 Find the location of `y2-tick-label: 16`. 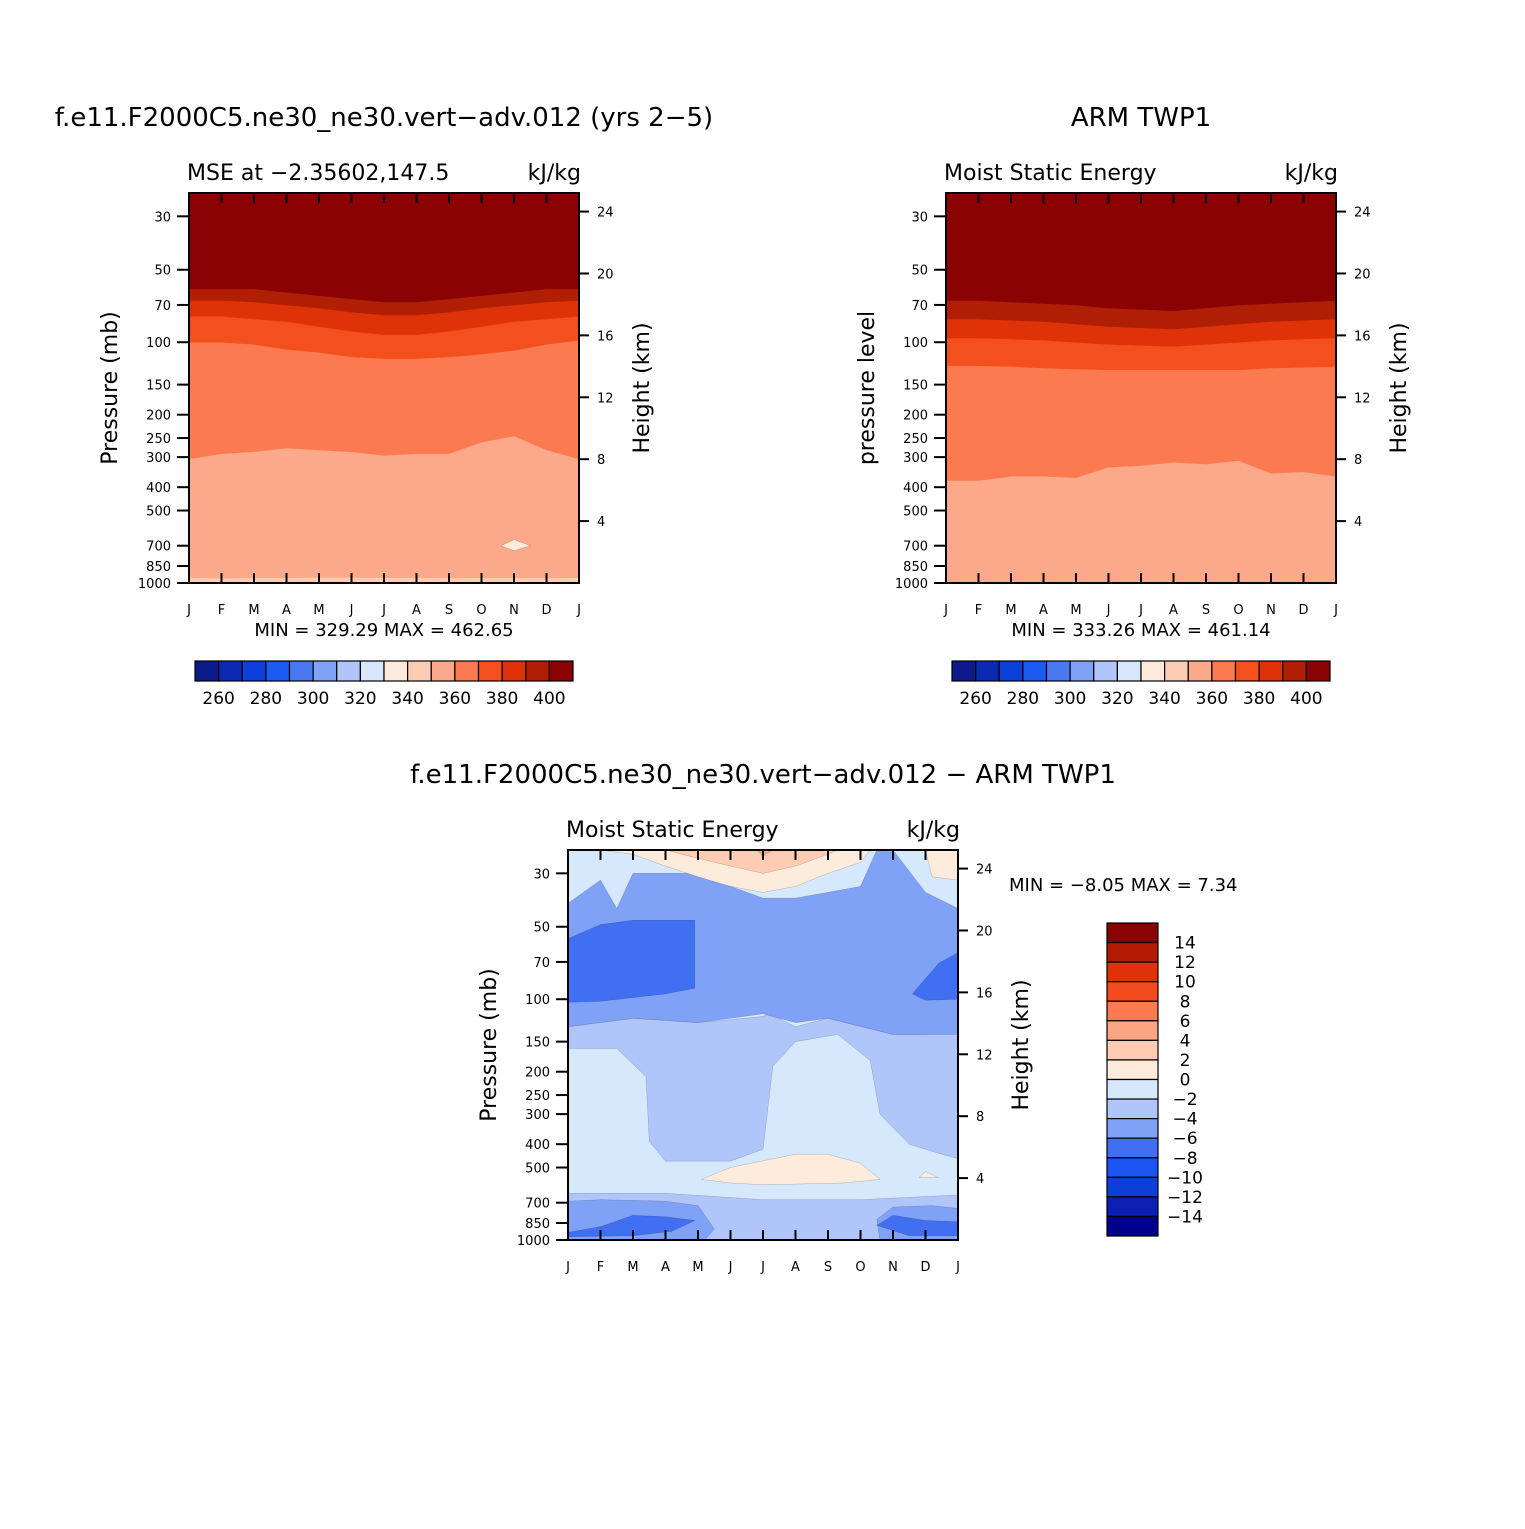

y2-tick-label: 16 is located at coordinates (1362, 336).